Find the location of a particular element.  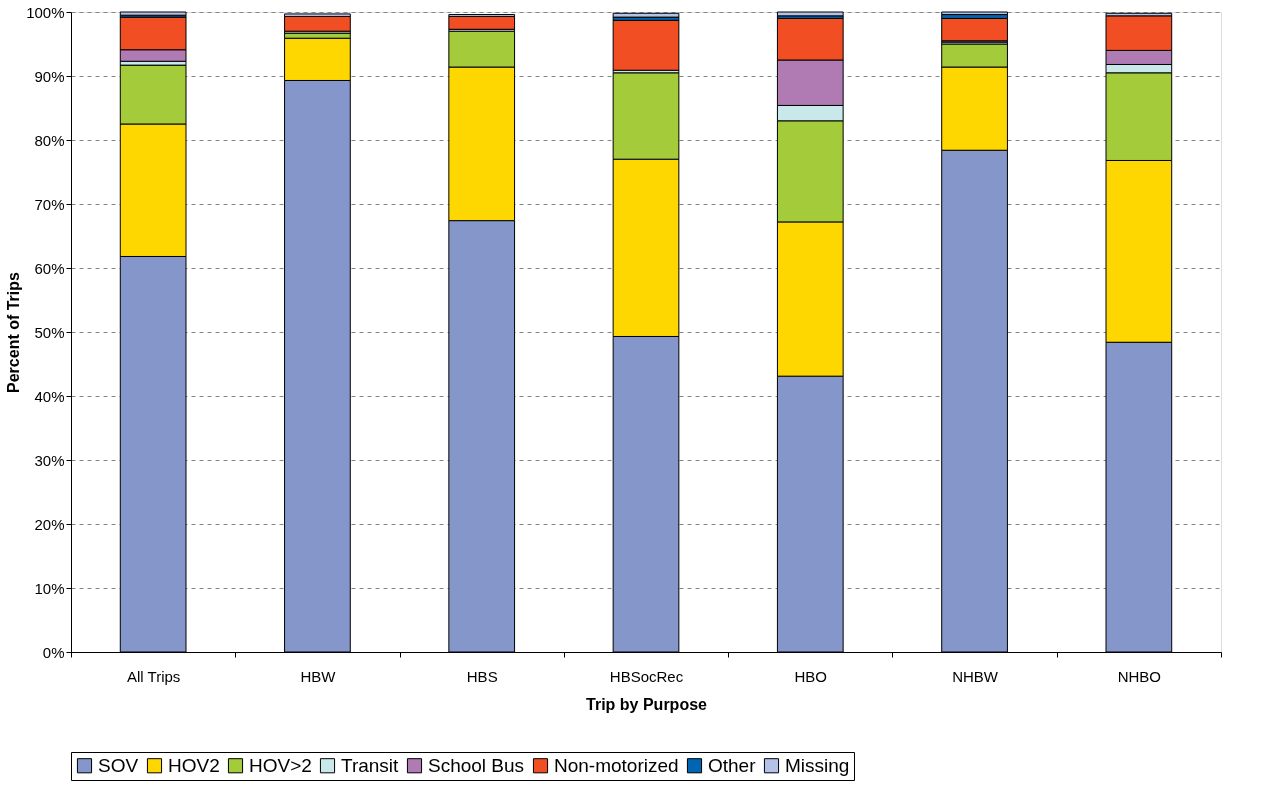

x-tick-label: HBW is located at coordinates (318, 676).